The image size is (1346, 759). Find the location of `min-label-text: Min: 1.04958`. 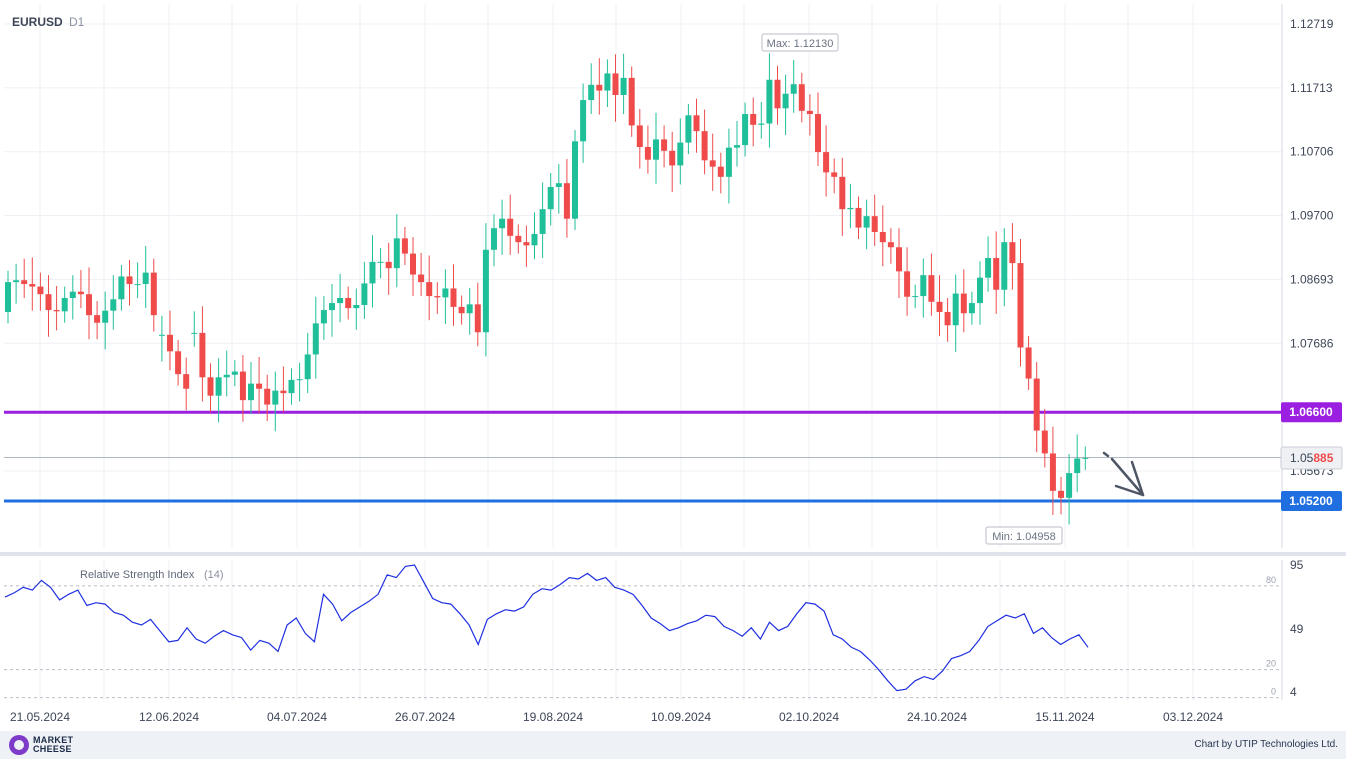

min-label-text: Min: 1.04958 is located at coordinates (1024, 537).